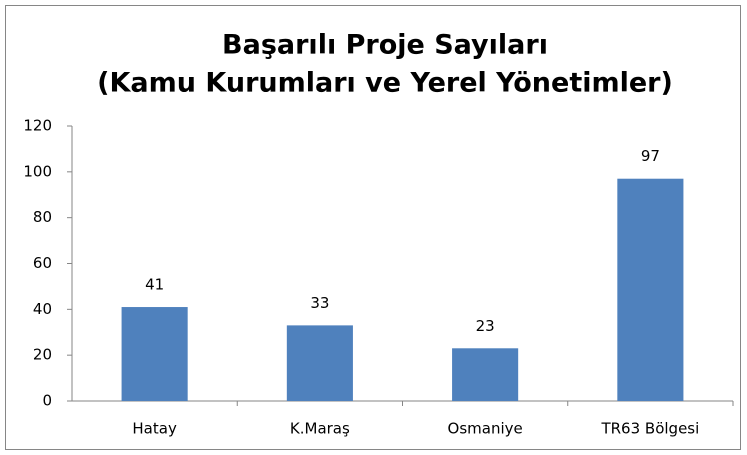 The image size is (747, 455). What do you see at coordinates (42, 355) in the screenshot?
I see `y-tick-label: 20` at bounding box center [42, 355].